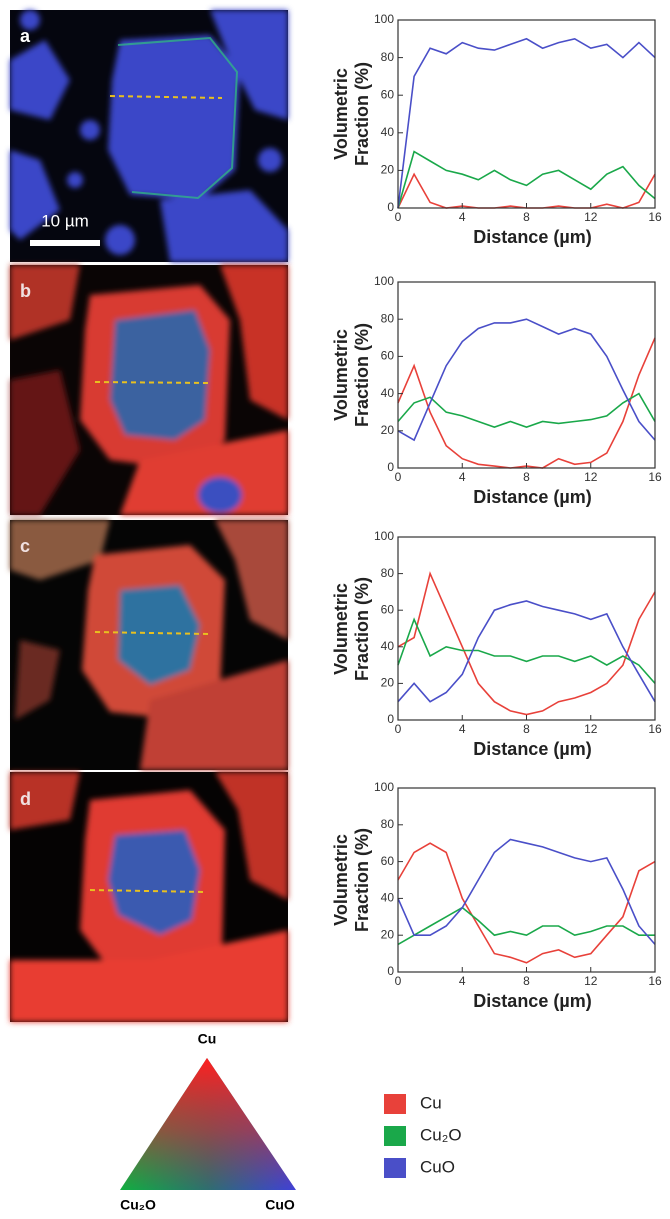 The width and height of the screenshot is (670, 1219). What do you see at coordinates (138, 1205) in the screenshot?
I see `ternary-label: Cu₂O` at bounding box center [138, 1205].